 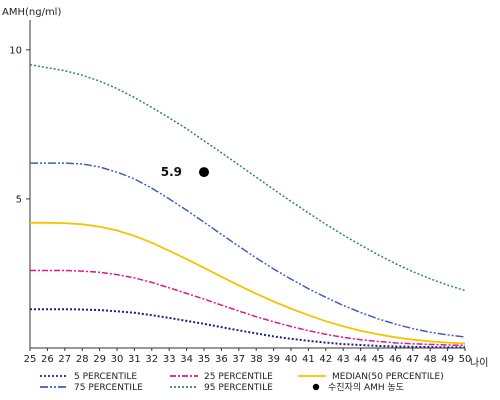 What do you see at coordinates (247, 328) in the screenshot?
I see `series-line-5-percentile` at bounding box center [247, 328].